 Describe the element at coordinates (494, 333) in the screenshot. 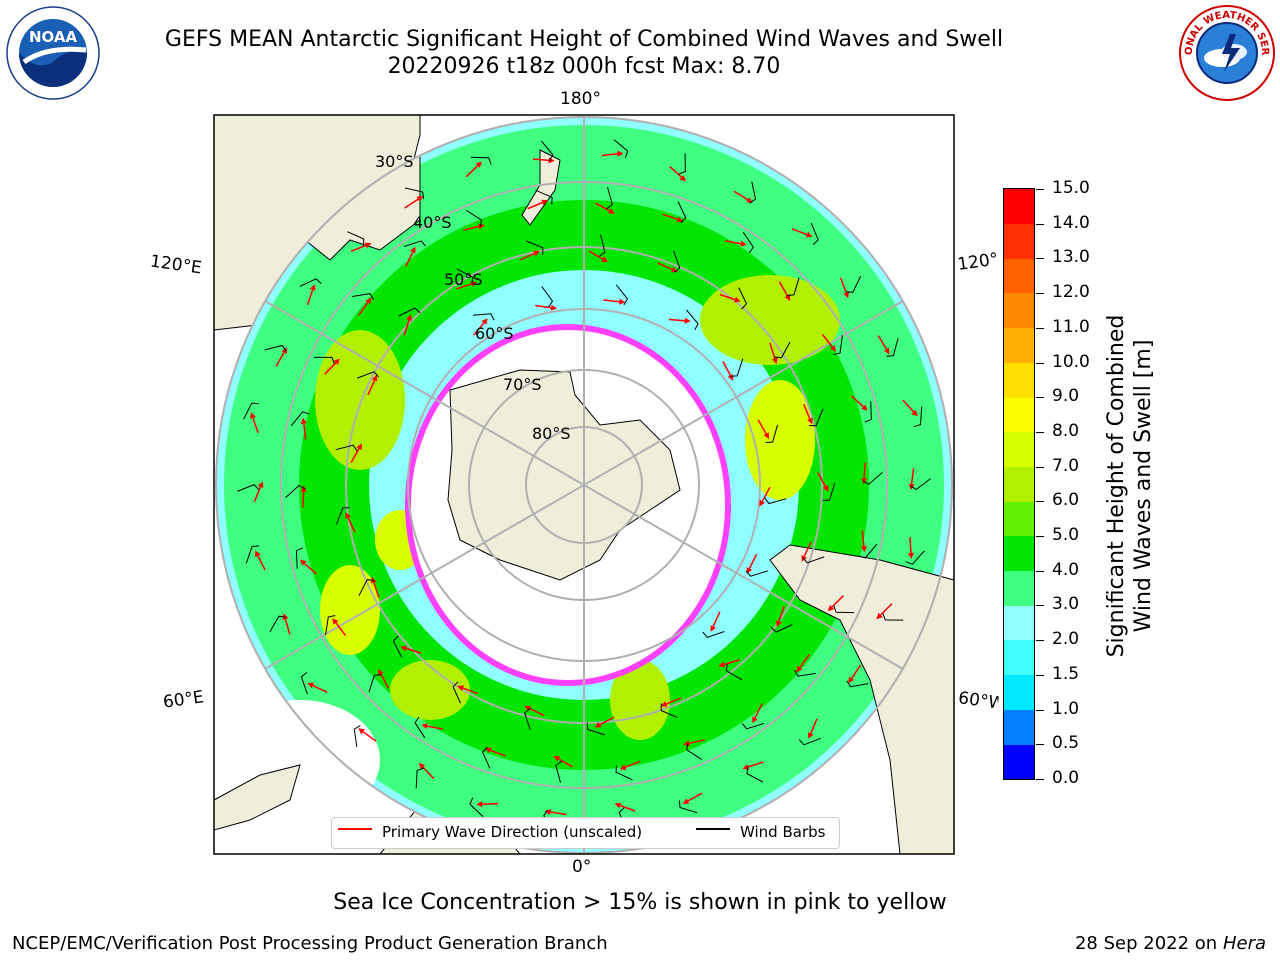

I see `lat-label-60s: 60°S` at that location.